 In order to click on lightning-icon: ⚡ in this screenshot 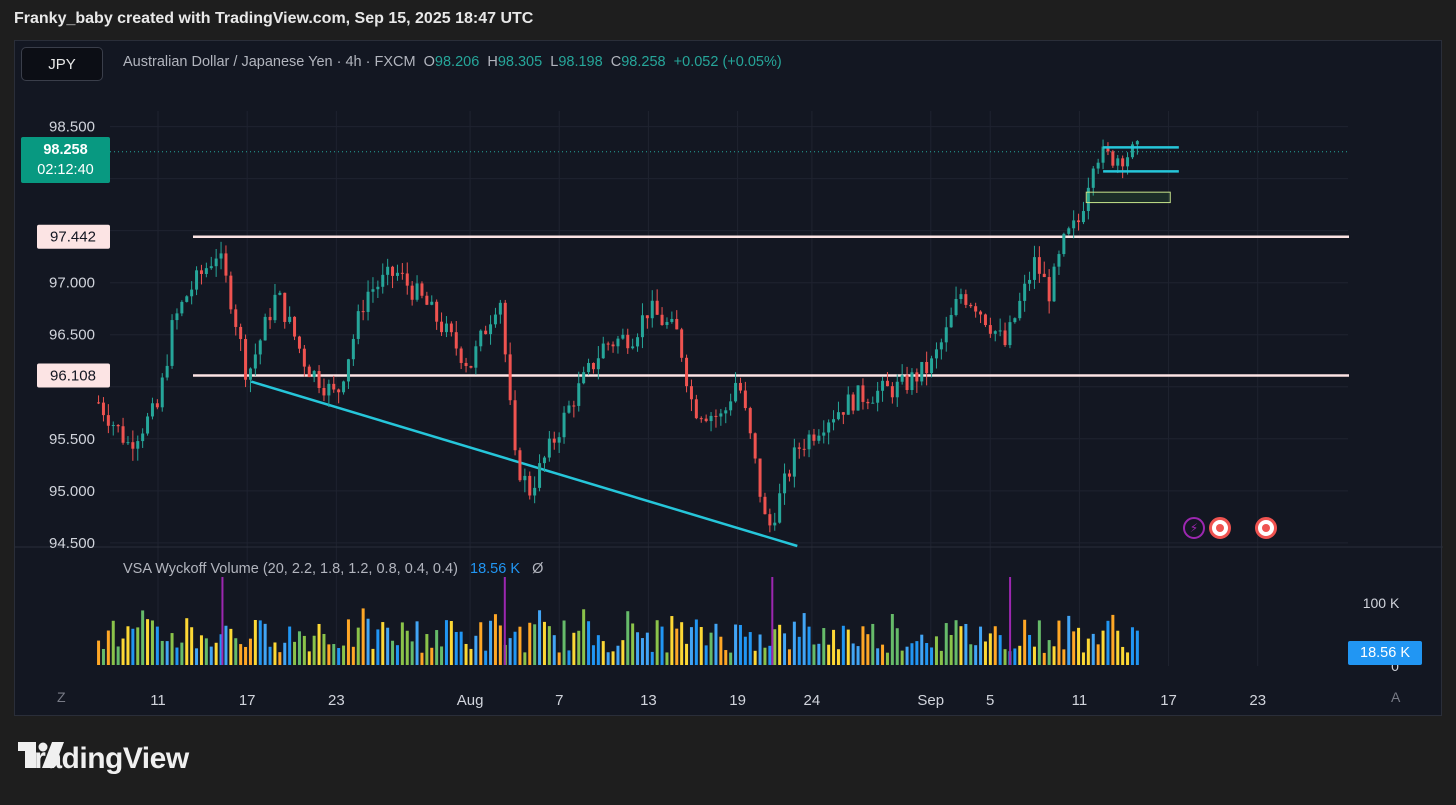, I will do `click(1194, 528)`.